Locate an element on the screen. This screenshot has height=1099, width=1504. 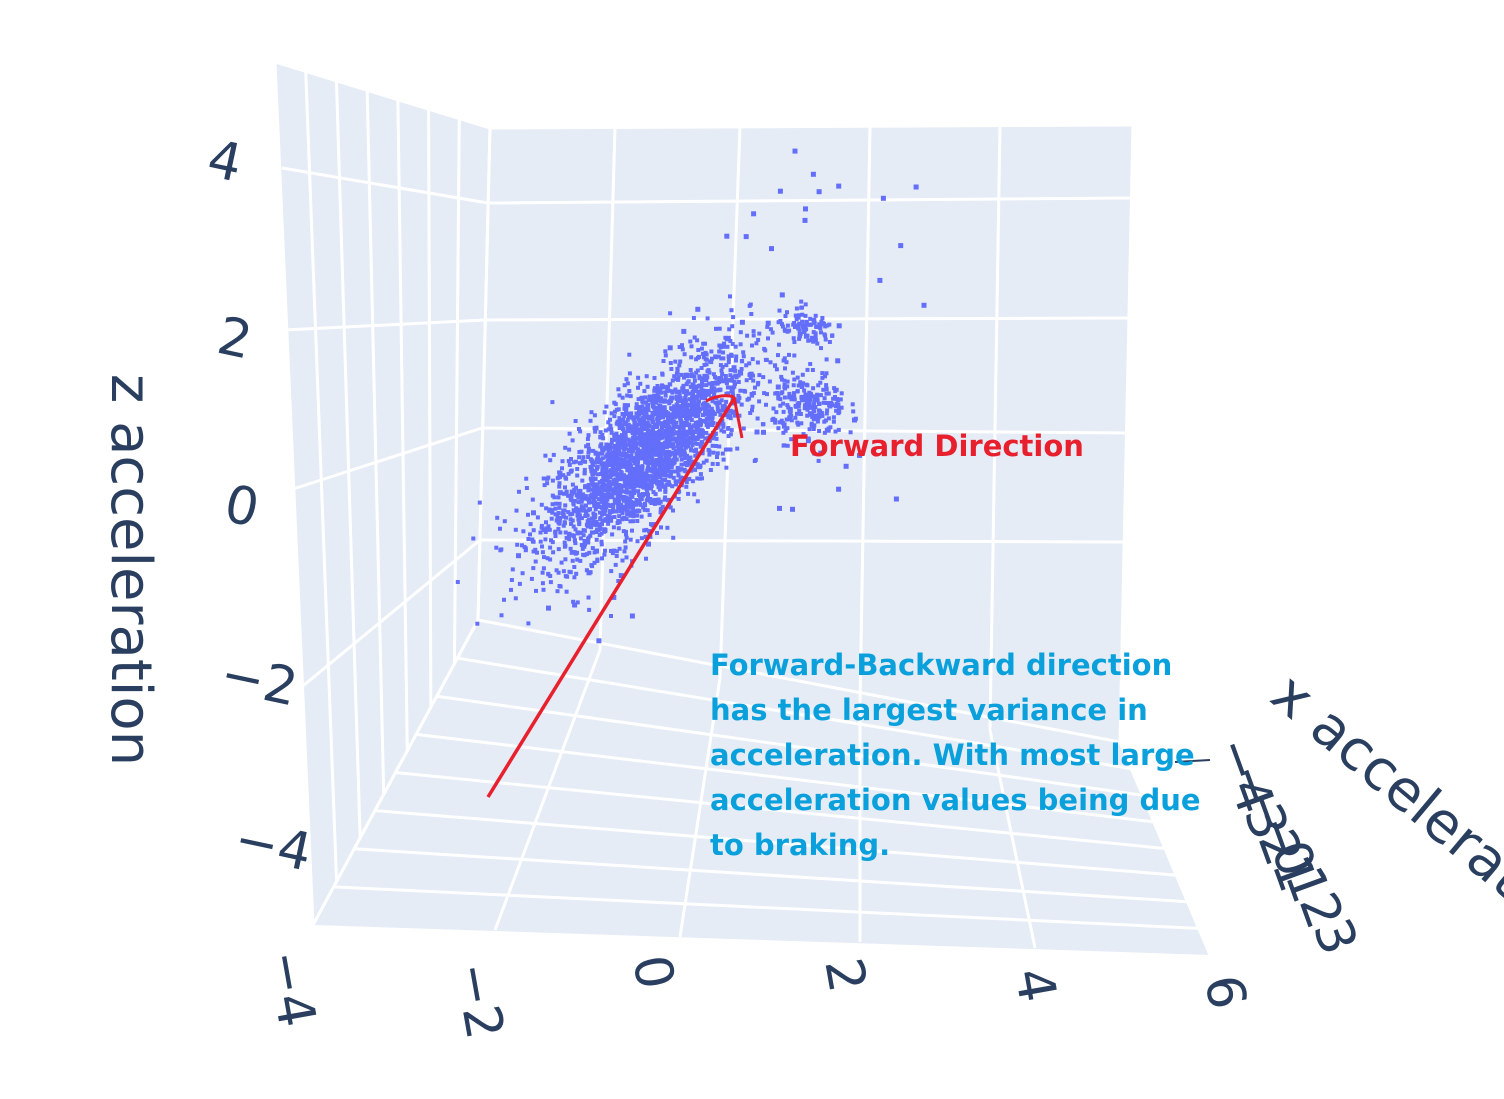
z-tick-label: −4 is located at coordinates (272, 846).